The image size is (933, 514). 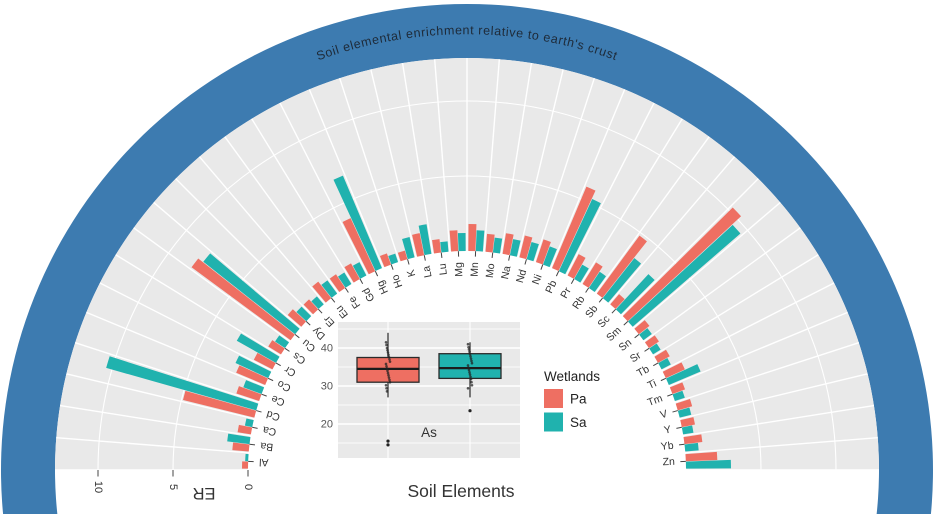 What do you see at coordinates (684, 275) in the screenshot?
I see `bar-Sa-Sm` at bounding box center [684, 275].